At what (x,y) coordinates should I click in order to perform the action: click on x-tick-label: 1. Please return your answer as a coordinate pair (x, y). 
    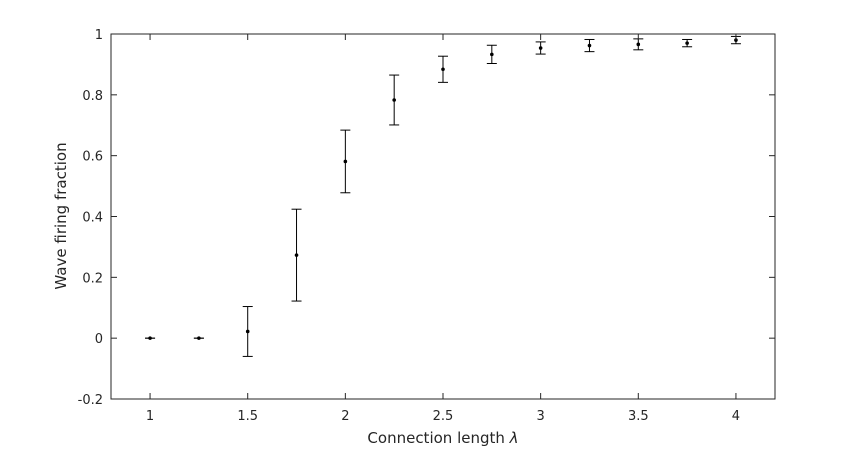
    Looking at the image, I should click on (150, 416).